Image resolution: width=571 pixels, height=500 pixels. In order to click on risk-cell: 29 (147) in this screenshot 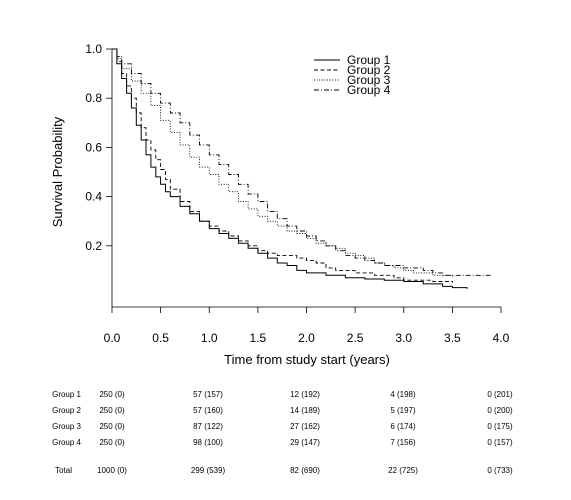, I will do `click(305, 442)`.